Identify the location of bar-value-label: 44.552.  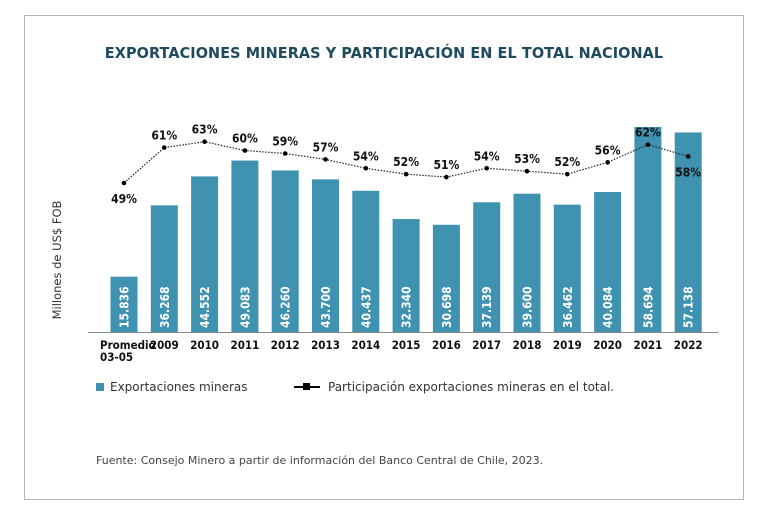
(205, 307).